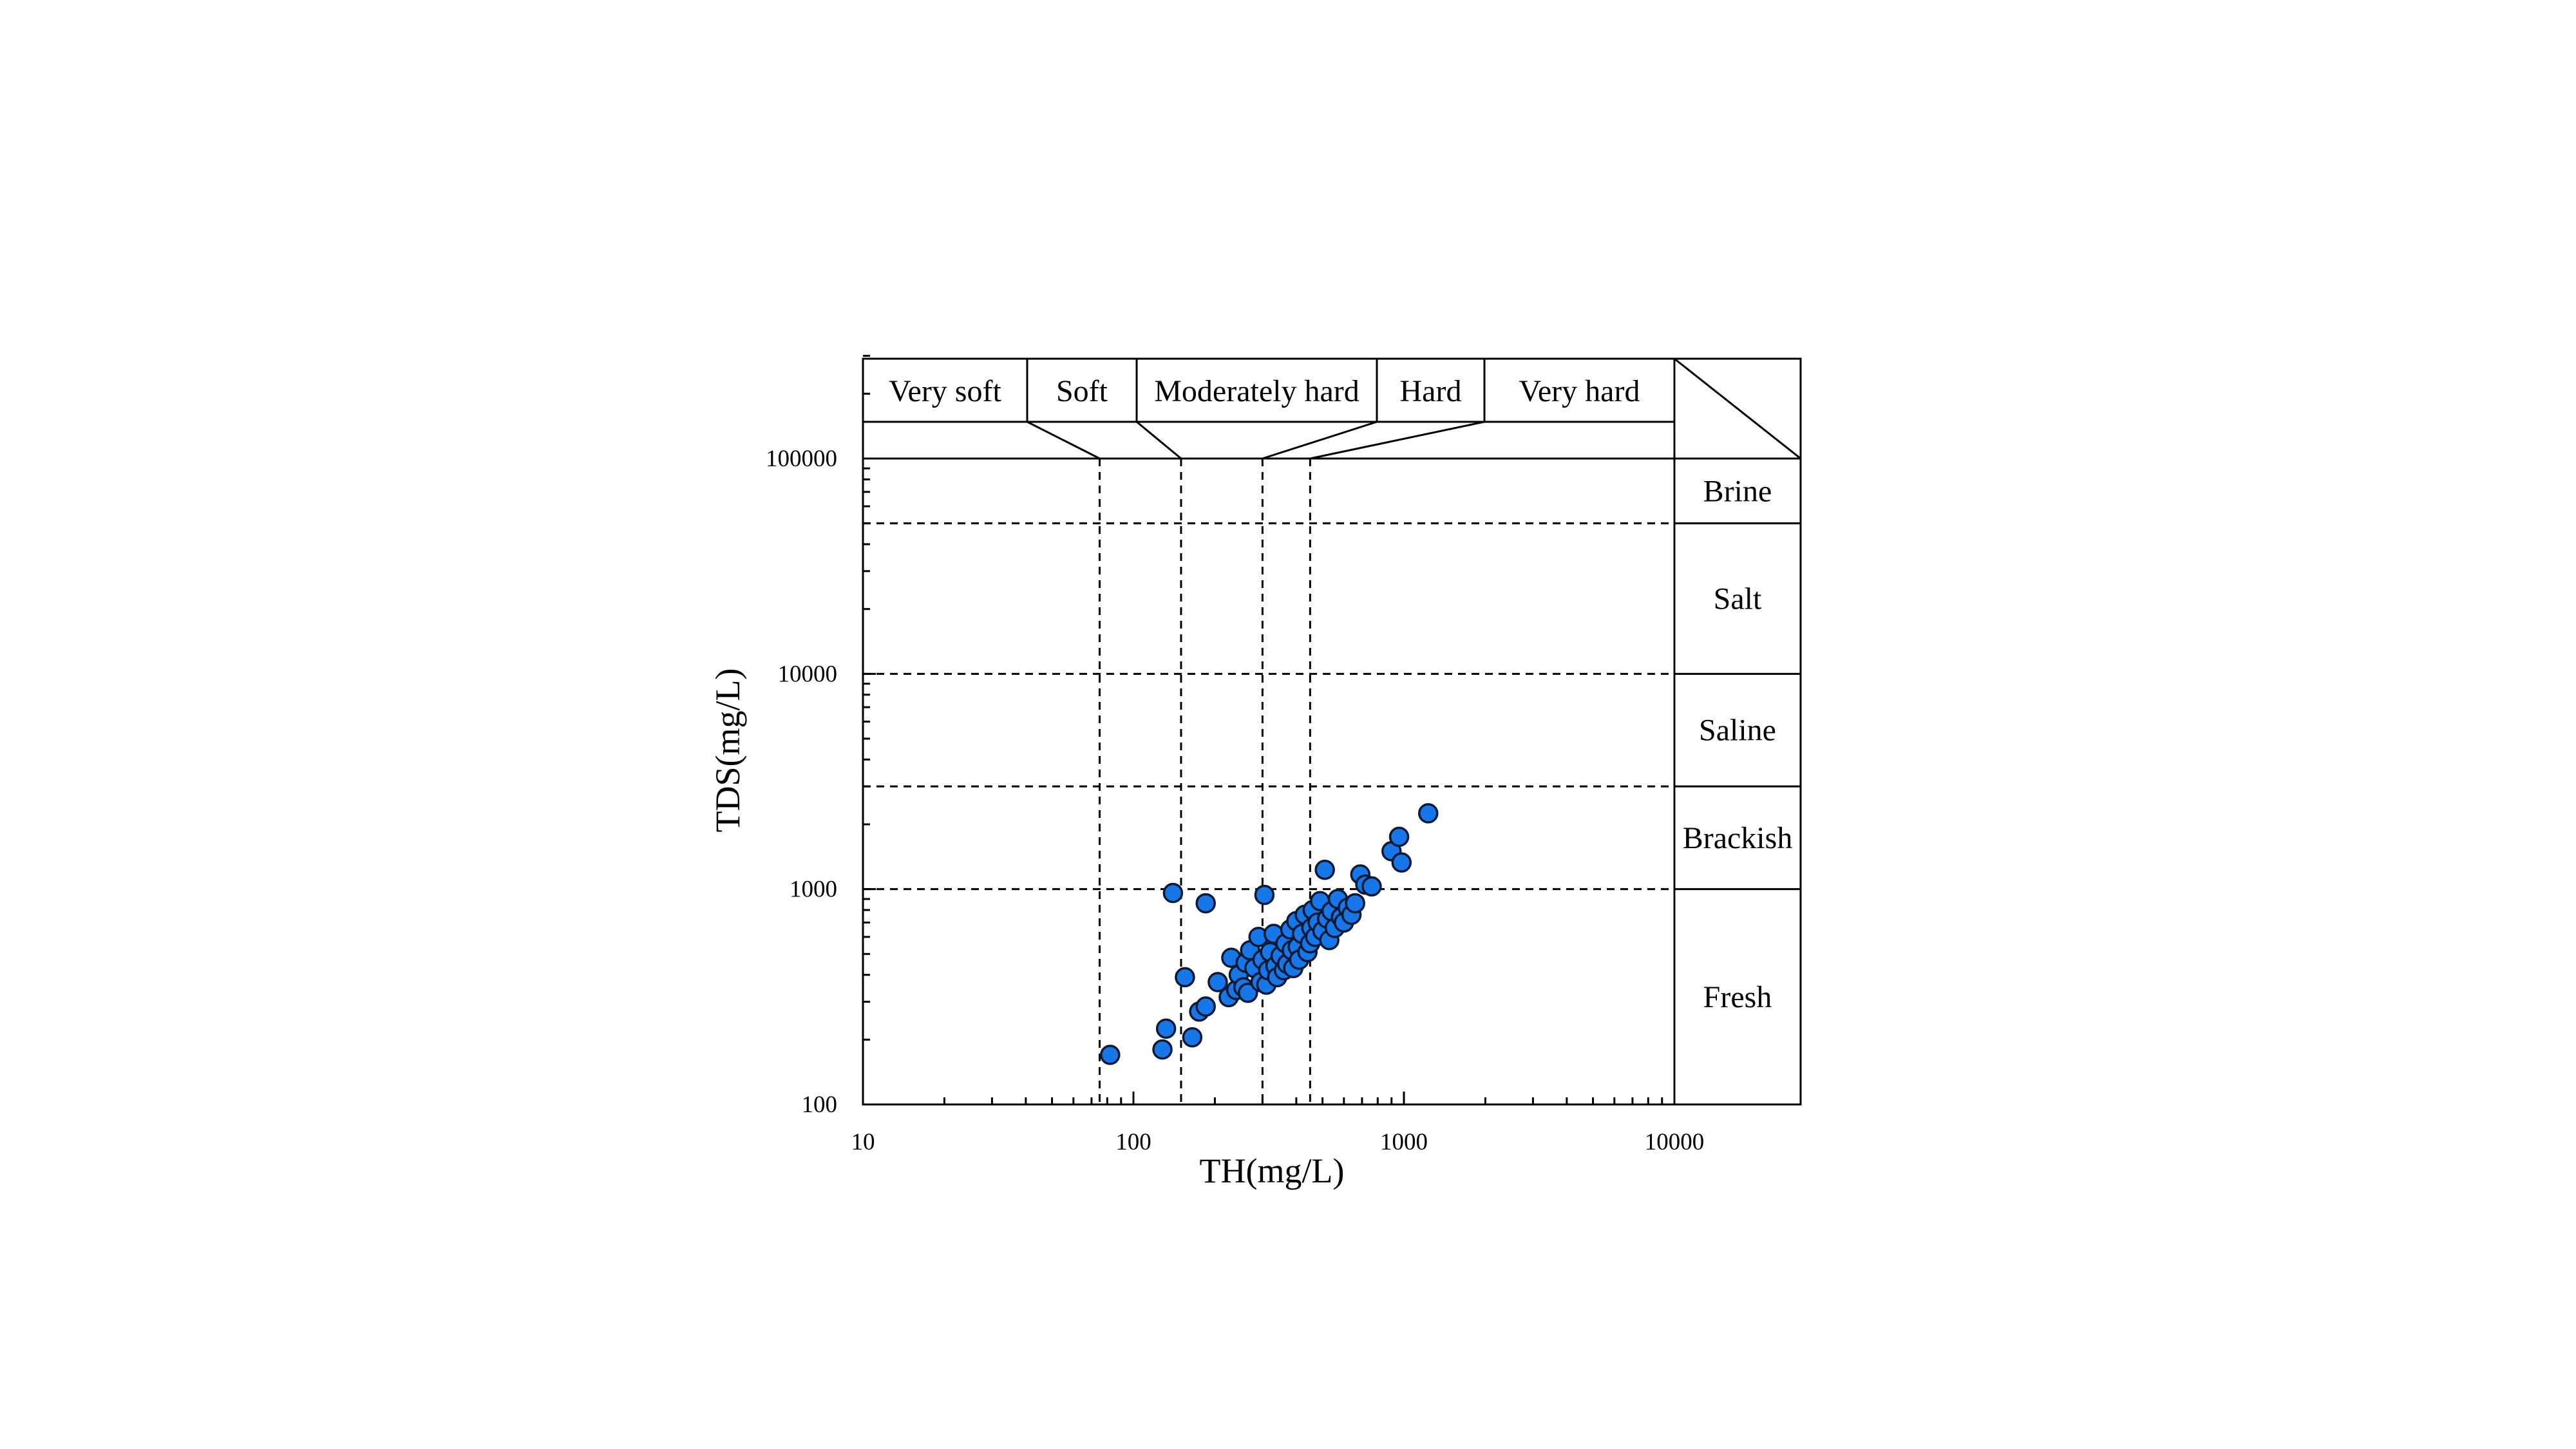 The height and width of the screenshot is (1449, 2576). I want to click on x-tick-label: 10, so click(863, 1142).